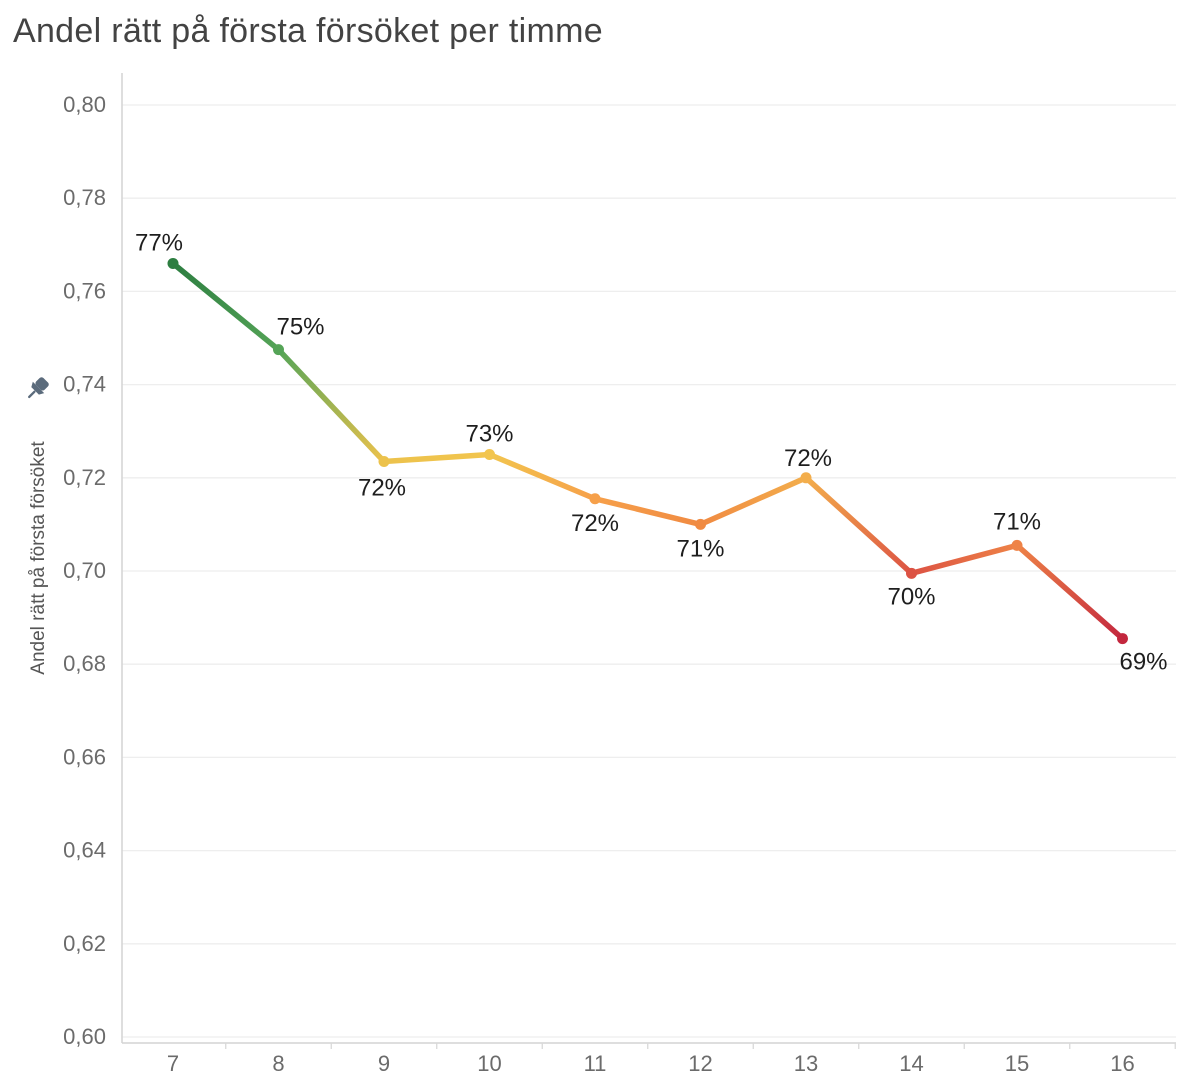 Image resolution: width=1200 pixels, height=1089 pixels. I want to click on pin-axis-icon, so click(37, 389).